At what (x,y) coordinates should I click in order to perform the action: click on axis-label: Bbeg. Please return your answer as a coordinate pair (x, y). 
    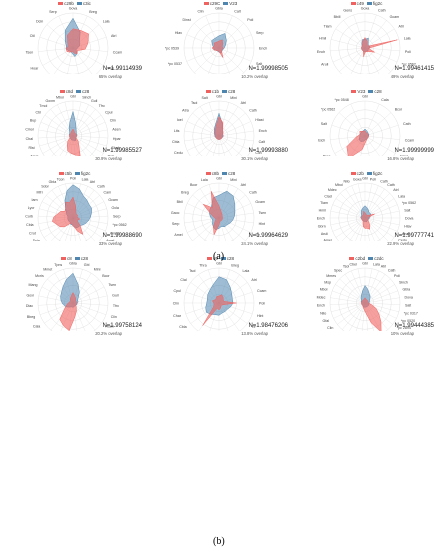
    Looking at the image, I should click on (31, 317).